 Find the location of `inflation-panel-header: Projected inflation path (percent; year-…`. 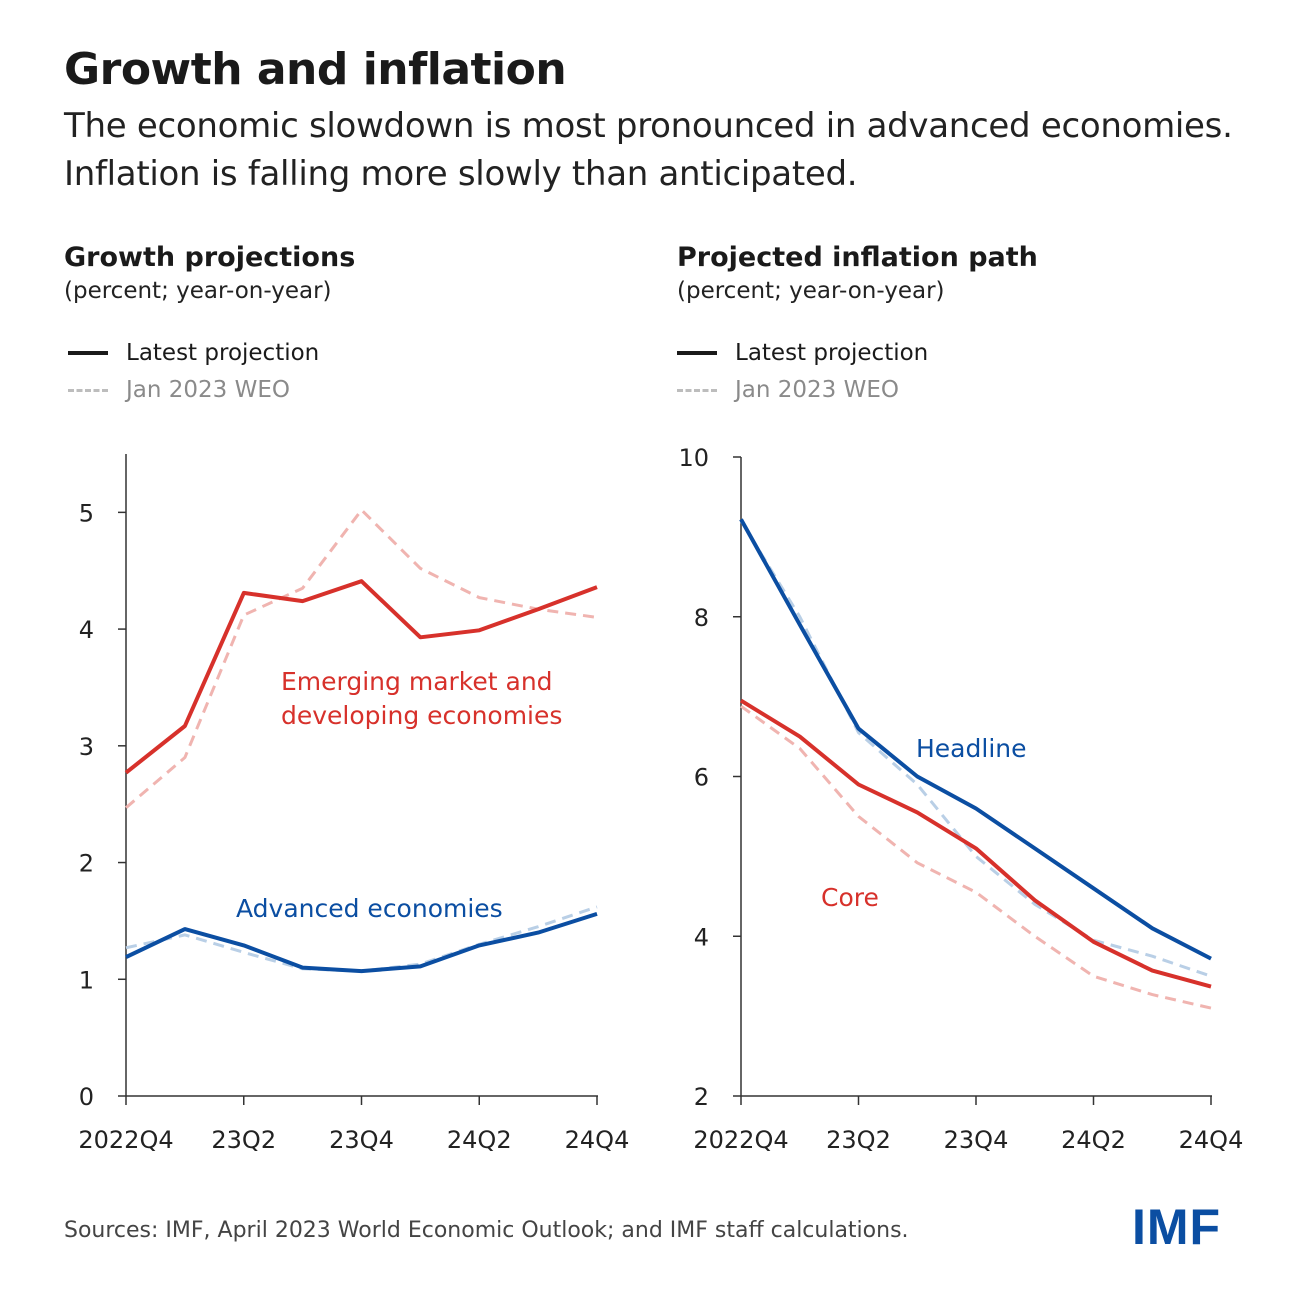

inflation-panel-header: Projected inflation path (percent; year-… is located at coordinates (857, 273).